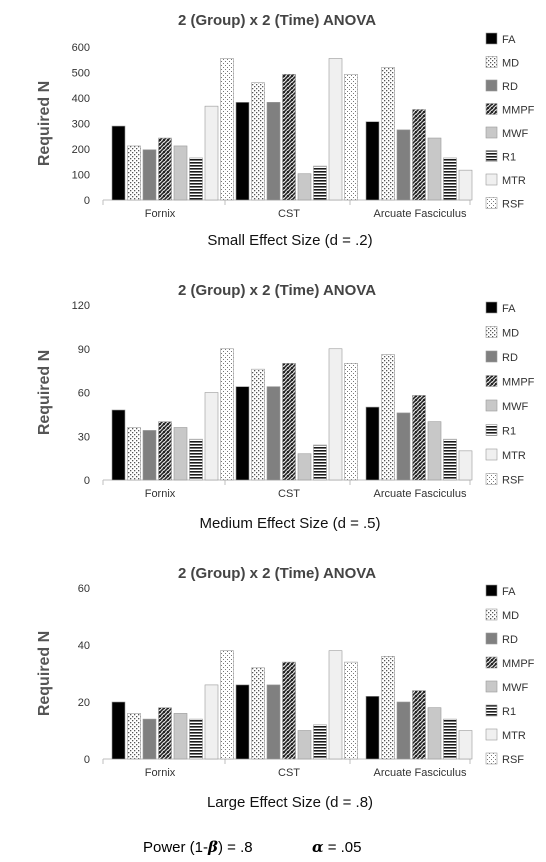 The width and height of the screenshot is (546, 862). Describe the element at coordinates (81, 176) in the screenshot. I see `y-tick-label: 100` at that location.